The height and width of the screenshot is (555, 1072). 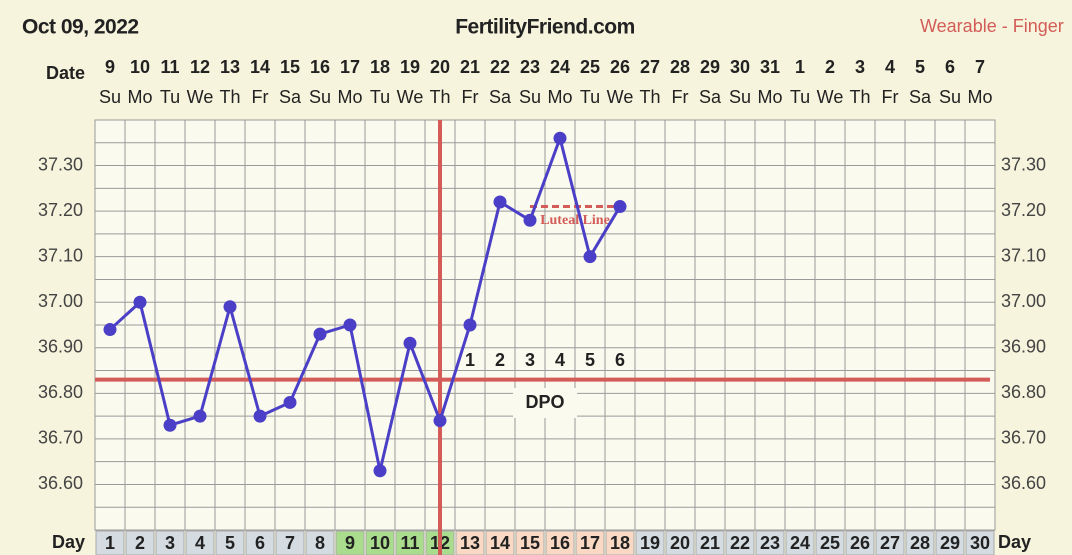 I want to click on date-number: 16, so click(x=320, y=67).